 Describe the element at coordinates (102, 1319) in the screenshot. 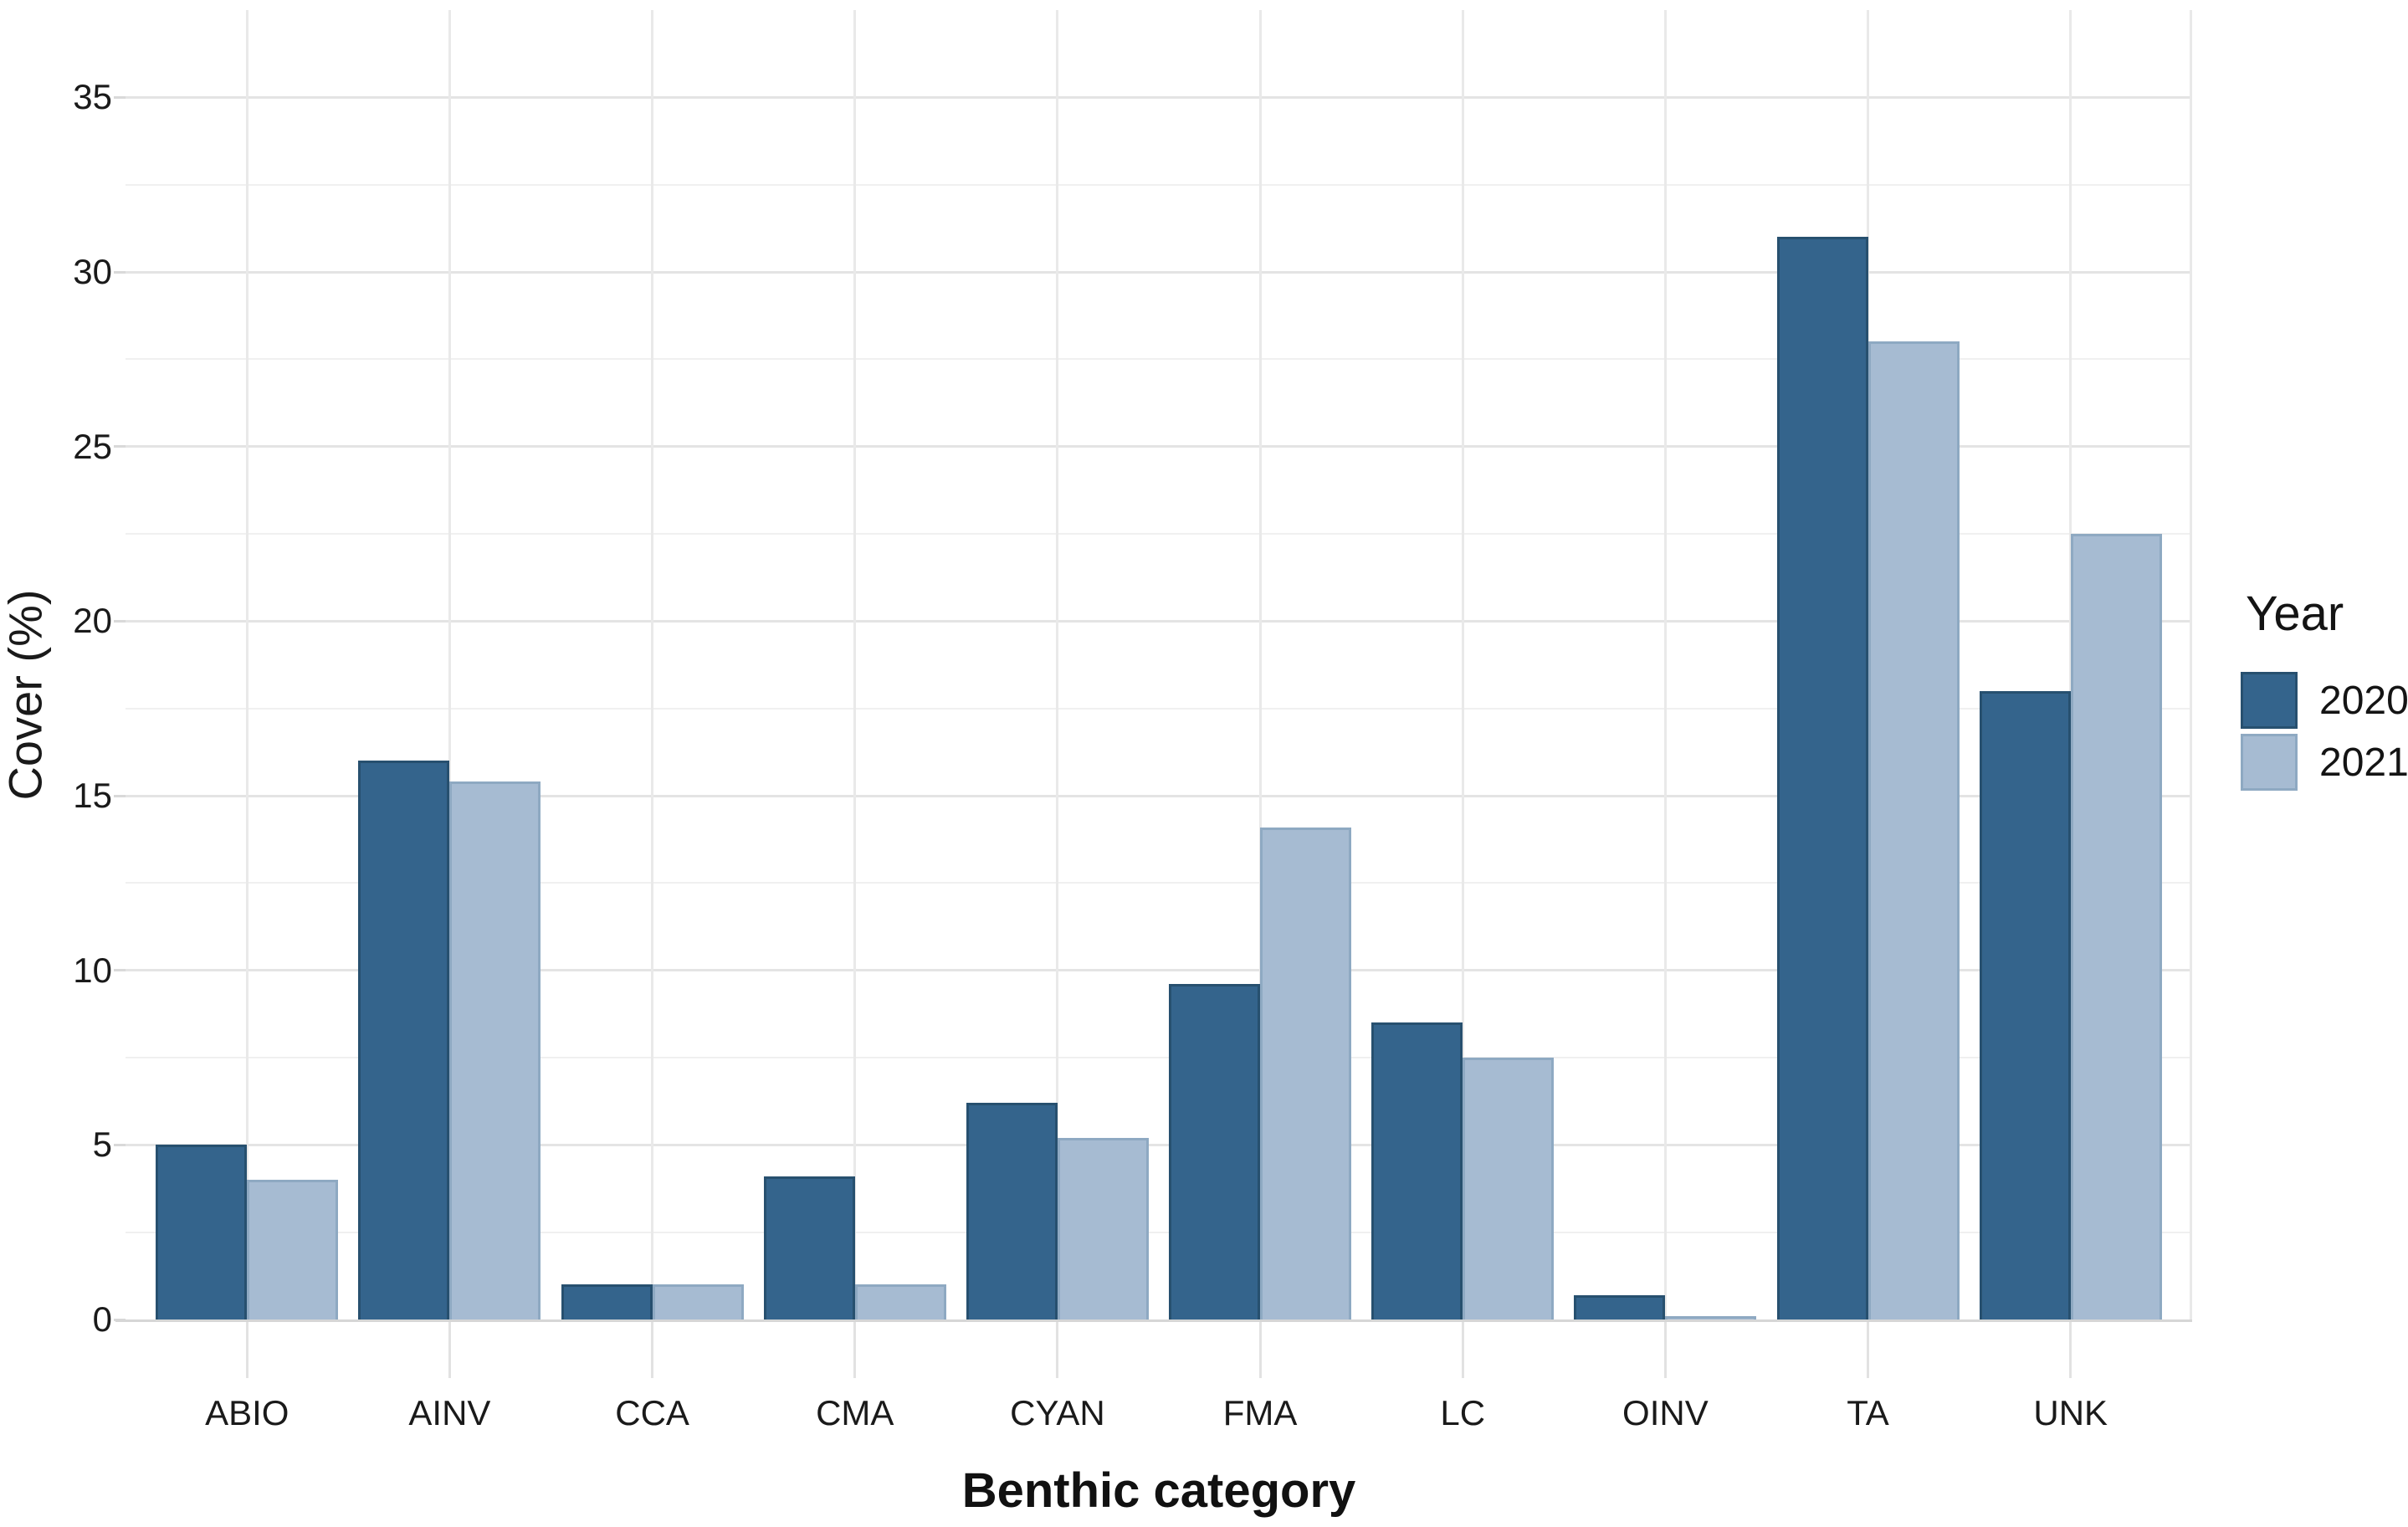

I see `y-tick-label-0: 0` at that location.